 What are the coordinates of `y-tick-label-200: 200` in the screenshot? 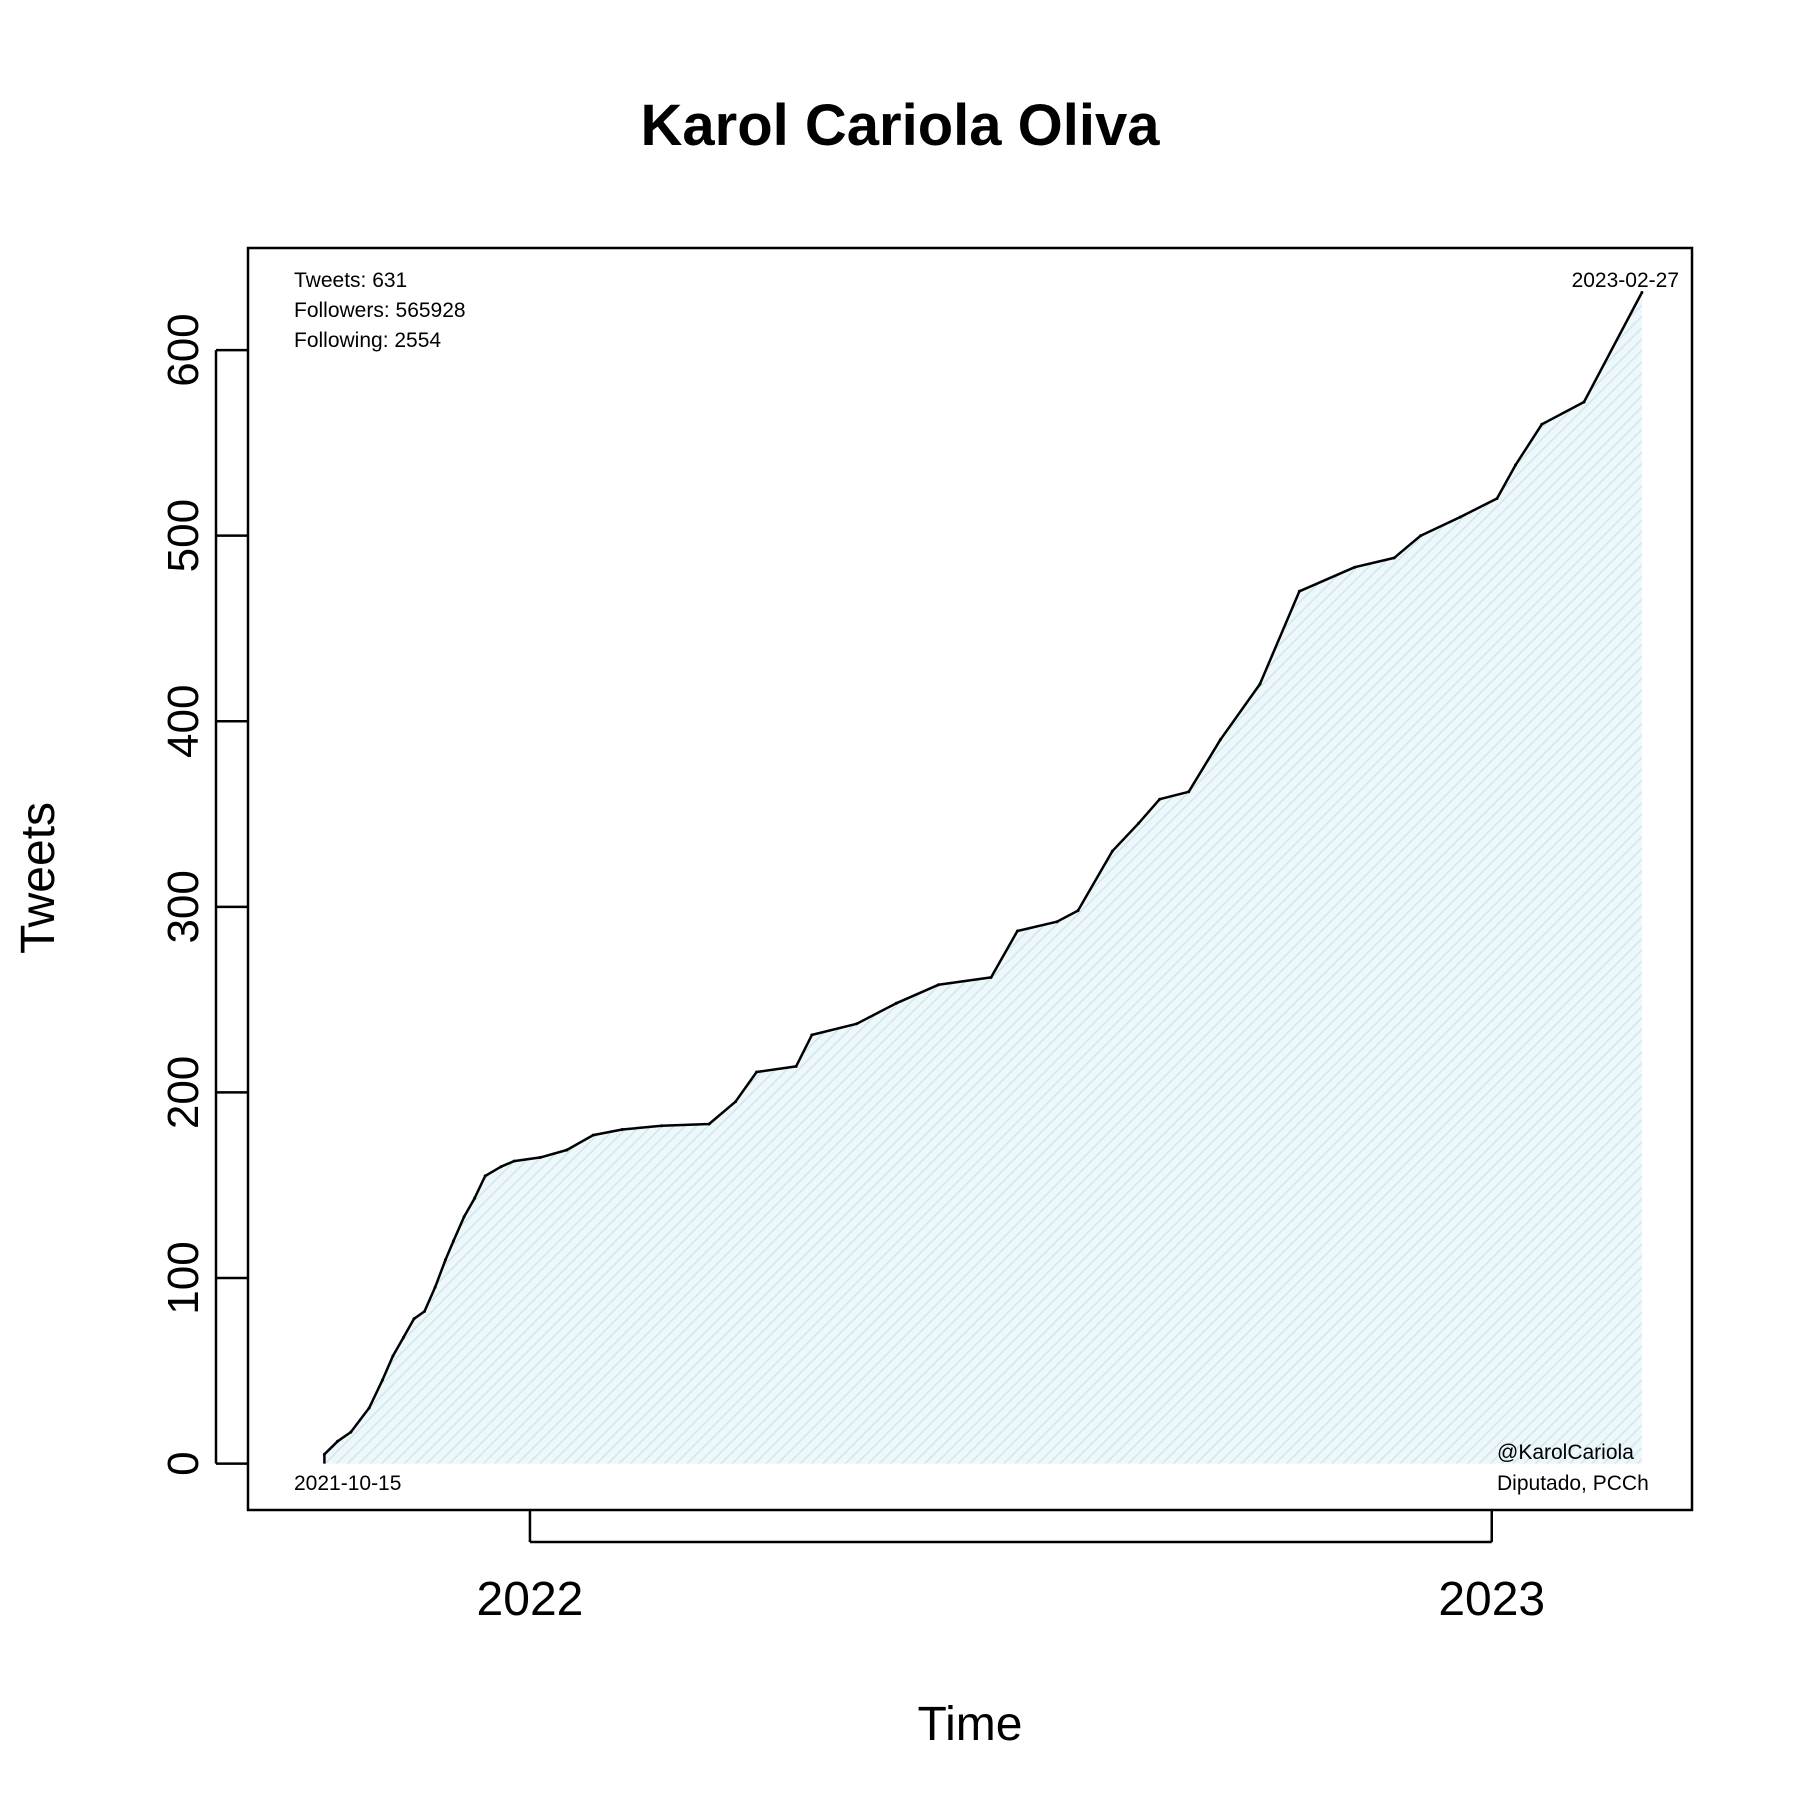 It's located at (183, 1092).